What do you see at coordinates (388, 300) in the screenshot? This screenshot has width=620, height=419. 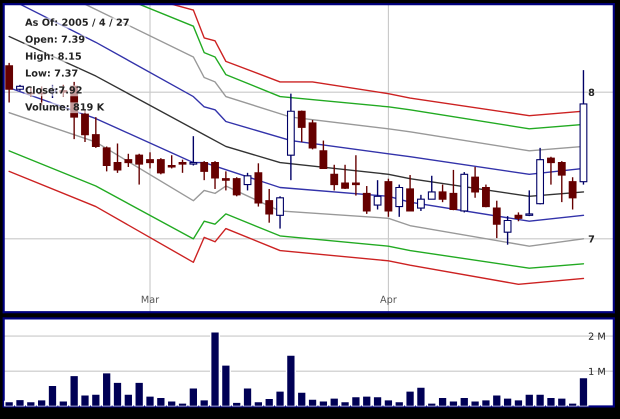 I see `x-tick-label: Apr` at bounding box center [388, 300].